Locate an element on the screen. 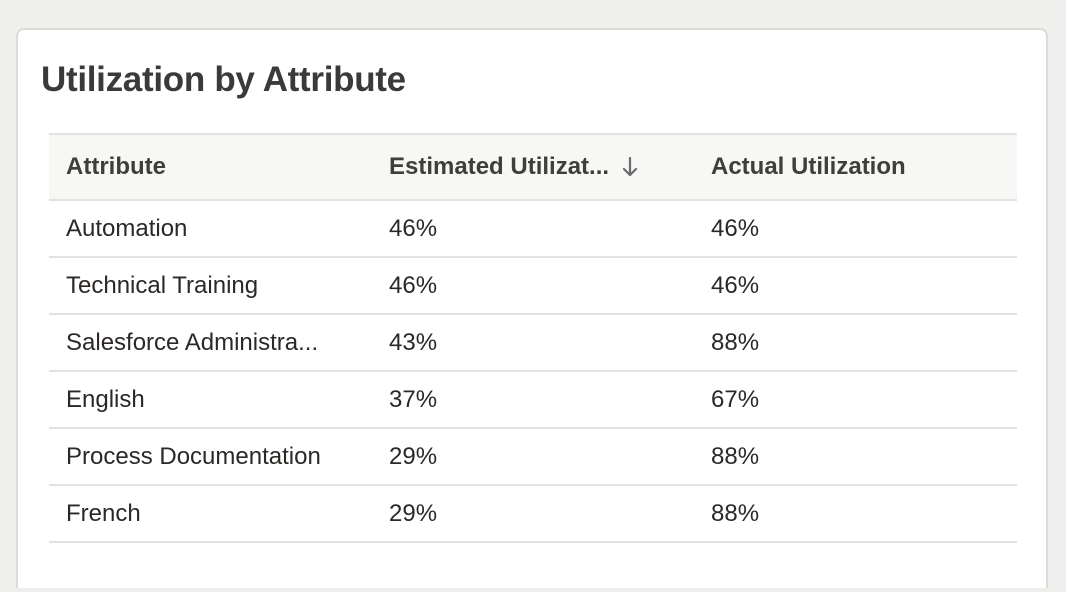 The height and width of the screenshot is (592, 1066). cell-attribute: Automation is located at coordinates (210, 229).